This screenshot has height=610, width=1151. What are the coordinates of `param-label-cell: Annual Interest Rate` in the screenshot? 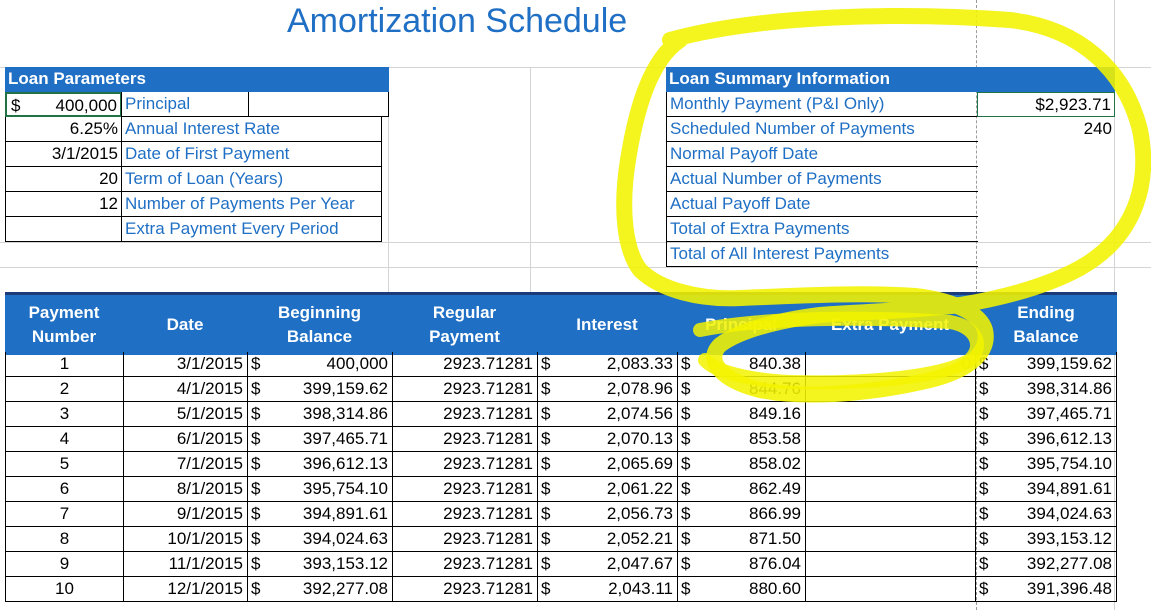 It's located at (251, 129).